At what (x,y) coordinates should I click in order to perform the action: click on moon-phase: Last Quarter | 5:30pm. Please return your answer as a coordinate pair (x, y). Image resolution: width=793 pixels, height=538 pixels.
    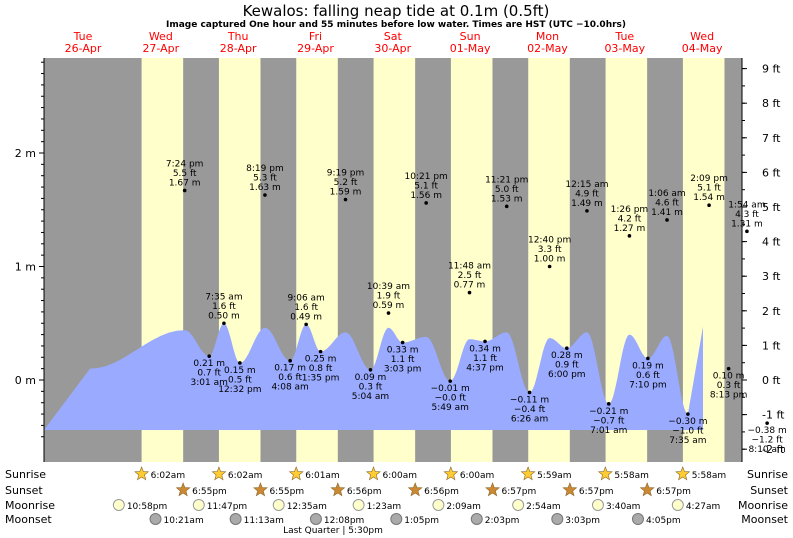
    Looking at the image, I should click on (333, 531).